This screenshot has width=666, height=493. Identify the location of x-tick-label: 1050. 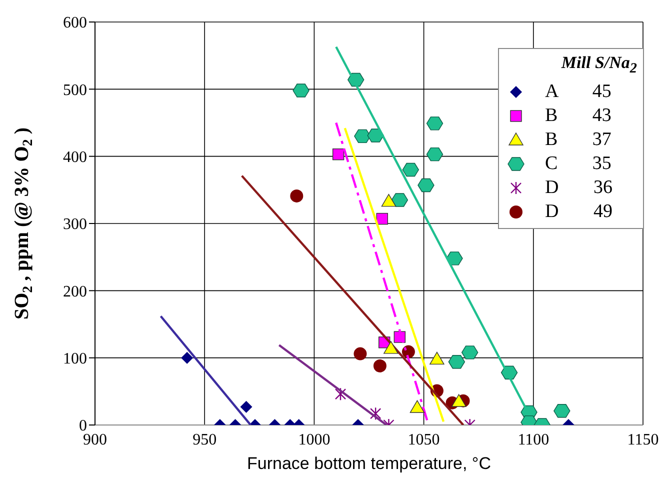
(424, 439).